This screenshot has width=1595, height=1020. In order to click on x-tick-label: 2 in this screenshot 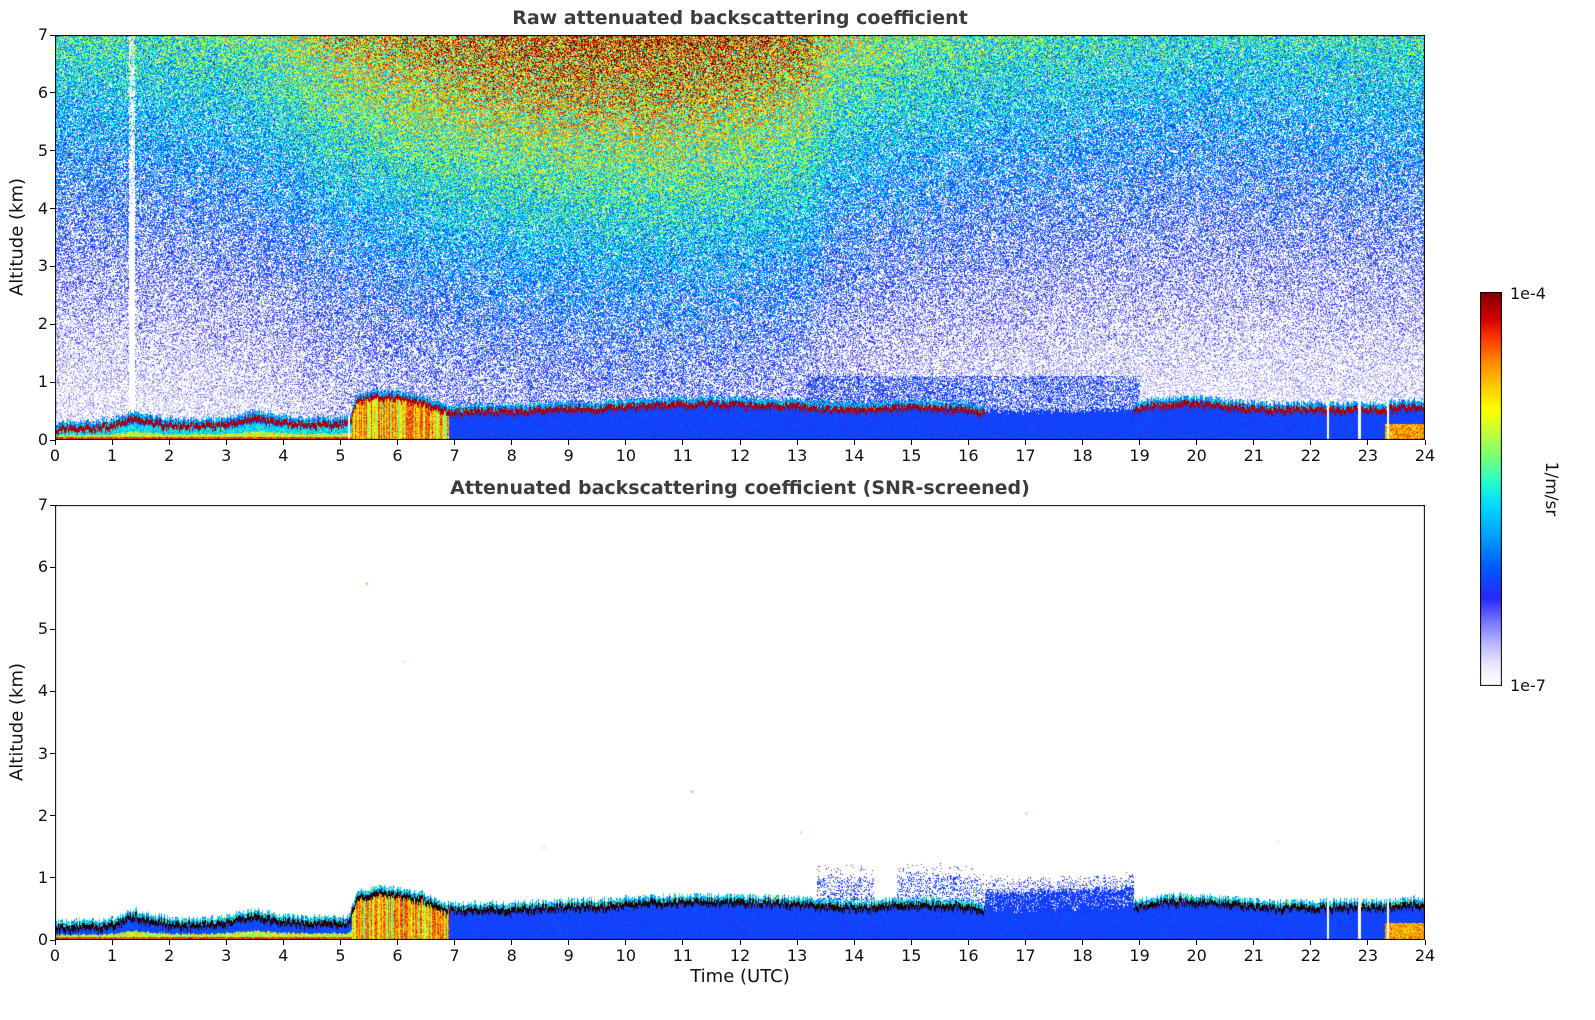, I will do `click(169, 455)`.